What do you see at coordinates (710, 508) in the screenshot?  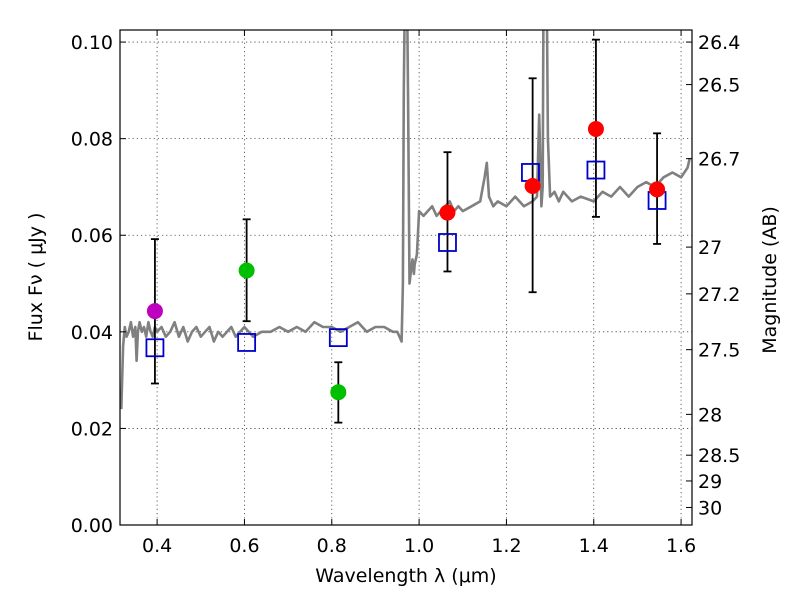 I see `right-tick-label: 30` at bounding box center [710, 508].